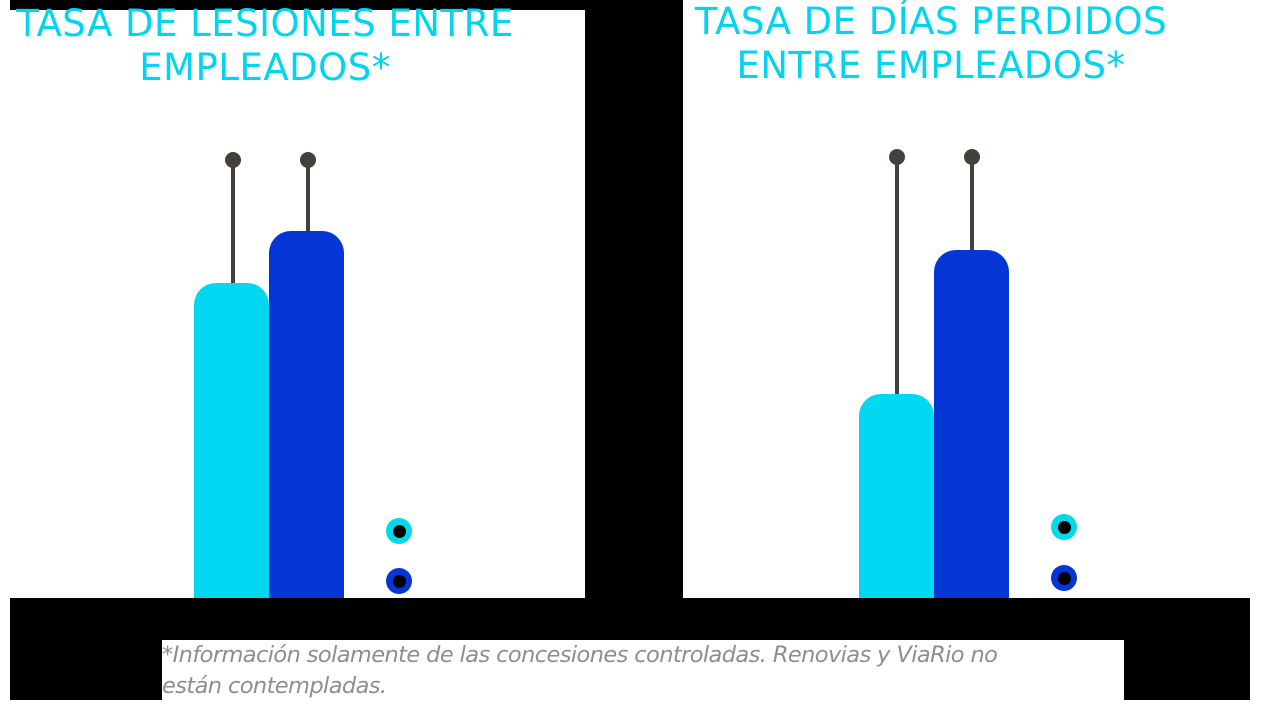  Describe the element at coordinates (297, 5) in the screenshot. I see `top-band` at that location.